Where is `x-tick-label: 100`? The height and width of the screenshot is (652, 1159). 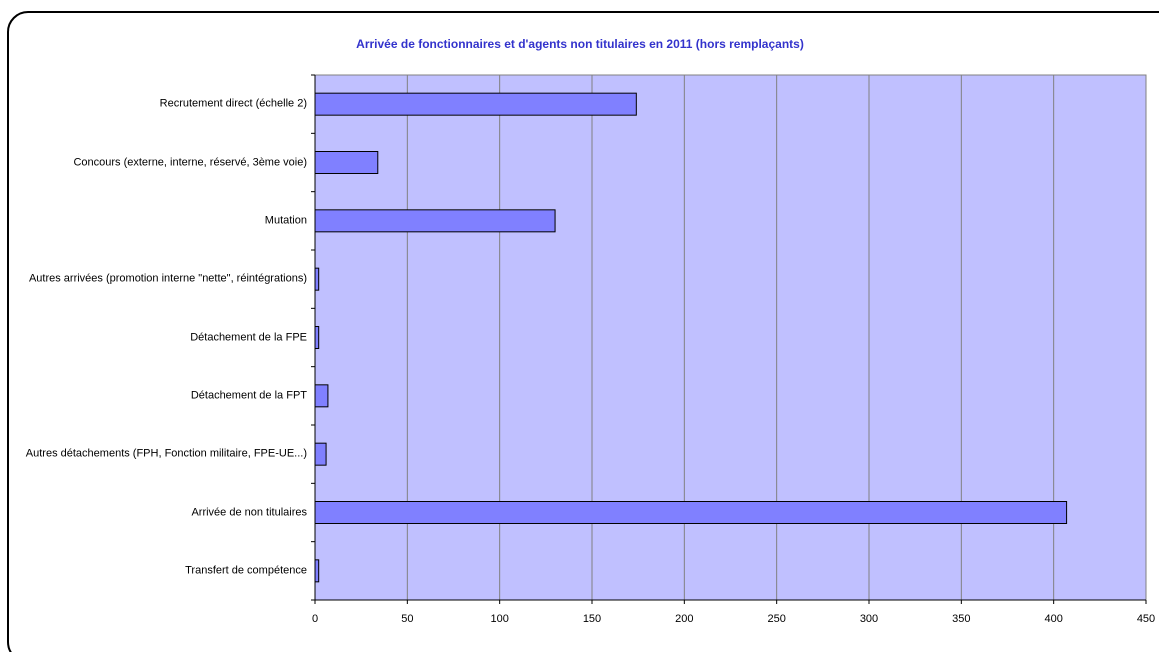 x-tick-label: 100 is located at coordinates (499, 619).